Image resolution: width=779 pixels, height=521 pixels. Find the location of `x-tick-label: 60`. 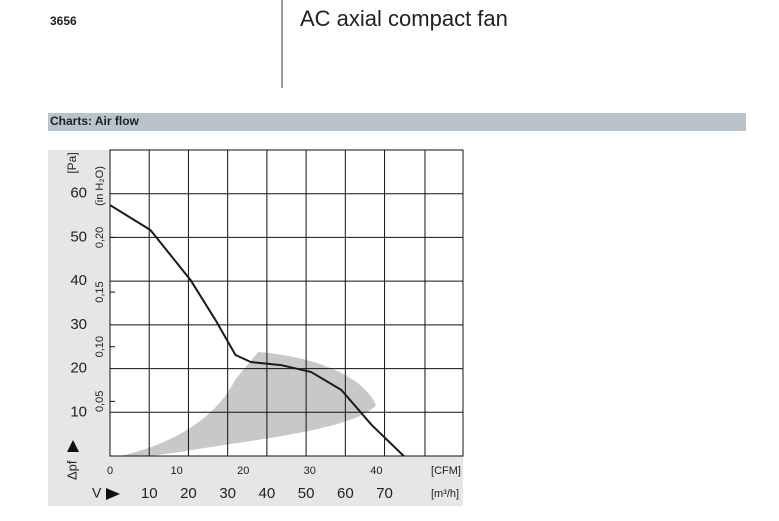

x-tick-label: 60 is located at coordinates (345, 493).